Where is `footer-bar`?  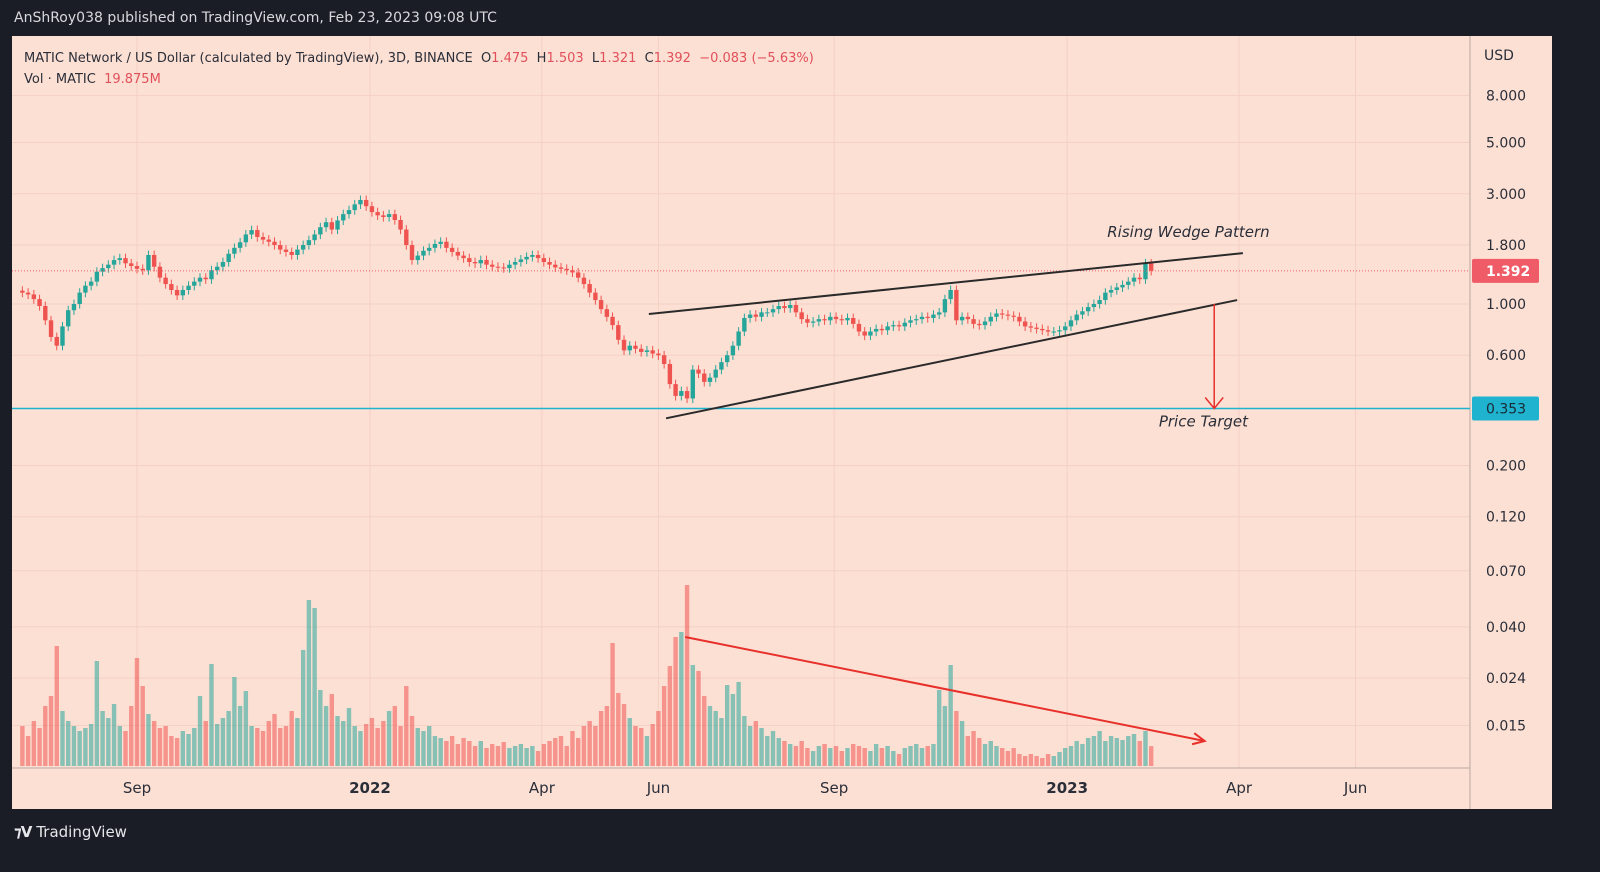 footer-bar is located at coordinates (800, 841).